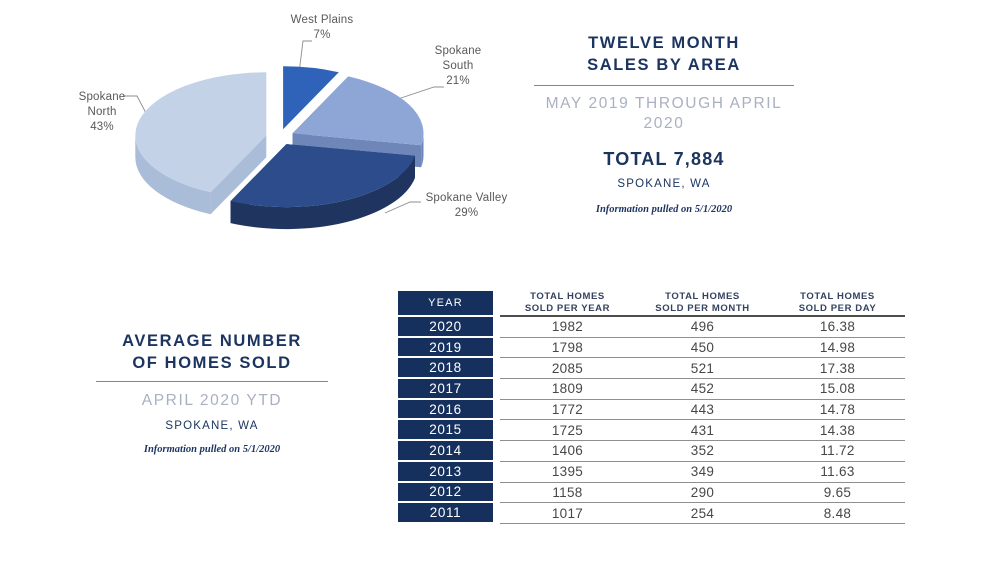  What do you see at coordinates (445, 369) in the screenshot?
I see `year-cell: 2018` at bounding box center [445, 369].